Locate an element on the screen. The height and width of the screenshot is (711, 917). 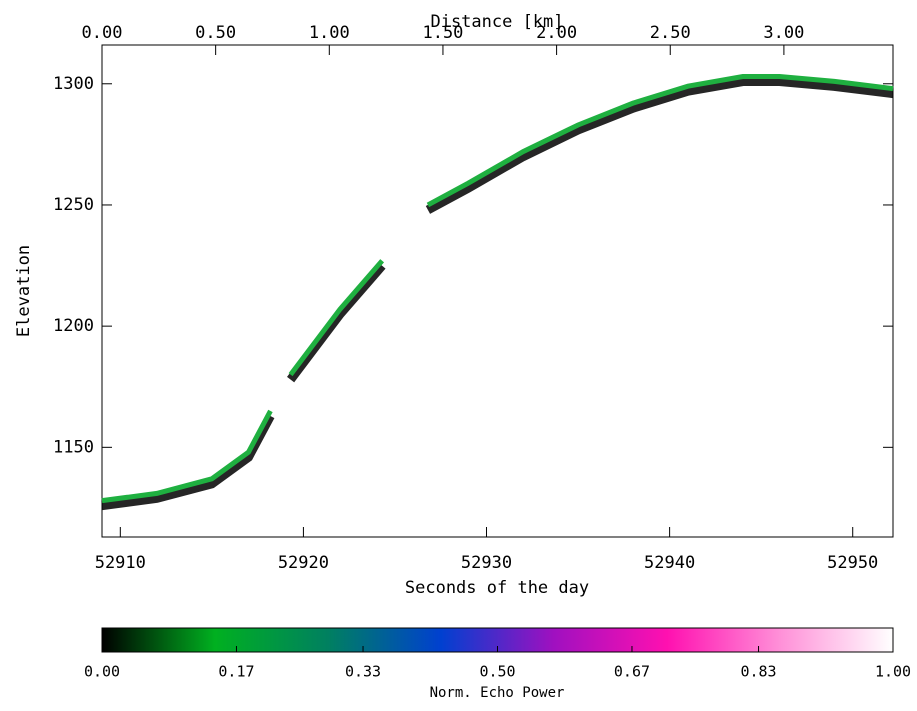
y-tick-label: 1300 is located at coordinates (73, 84).